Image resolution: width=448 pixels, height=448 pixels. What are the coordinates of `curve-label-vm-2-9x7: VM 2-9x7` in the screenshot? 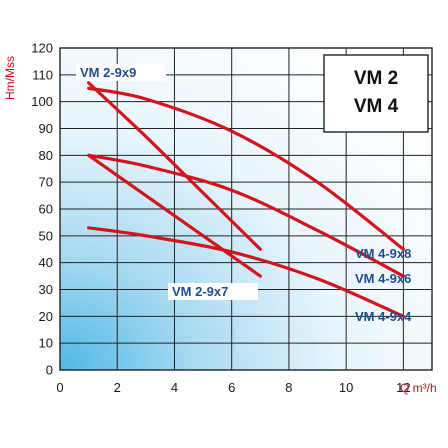 It's located at (200, 291).